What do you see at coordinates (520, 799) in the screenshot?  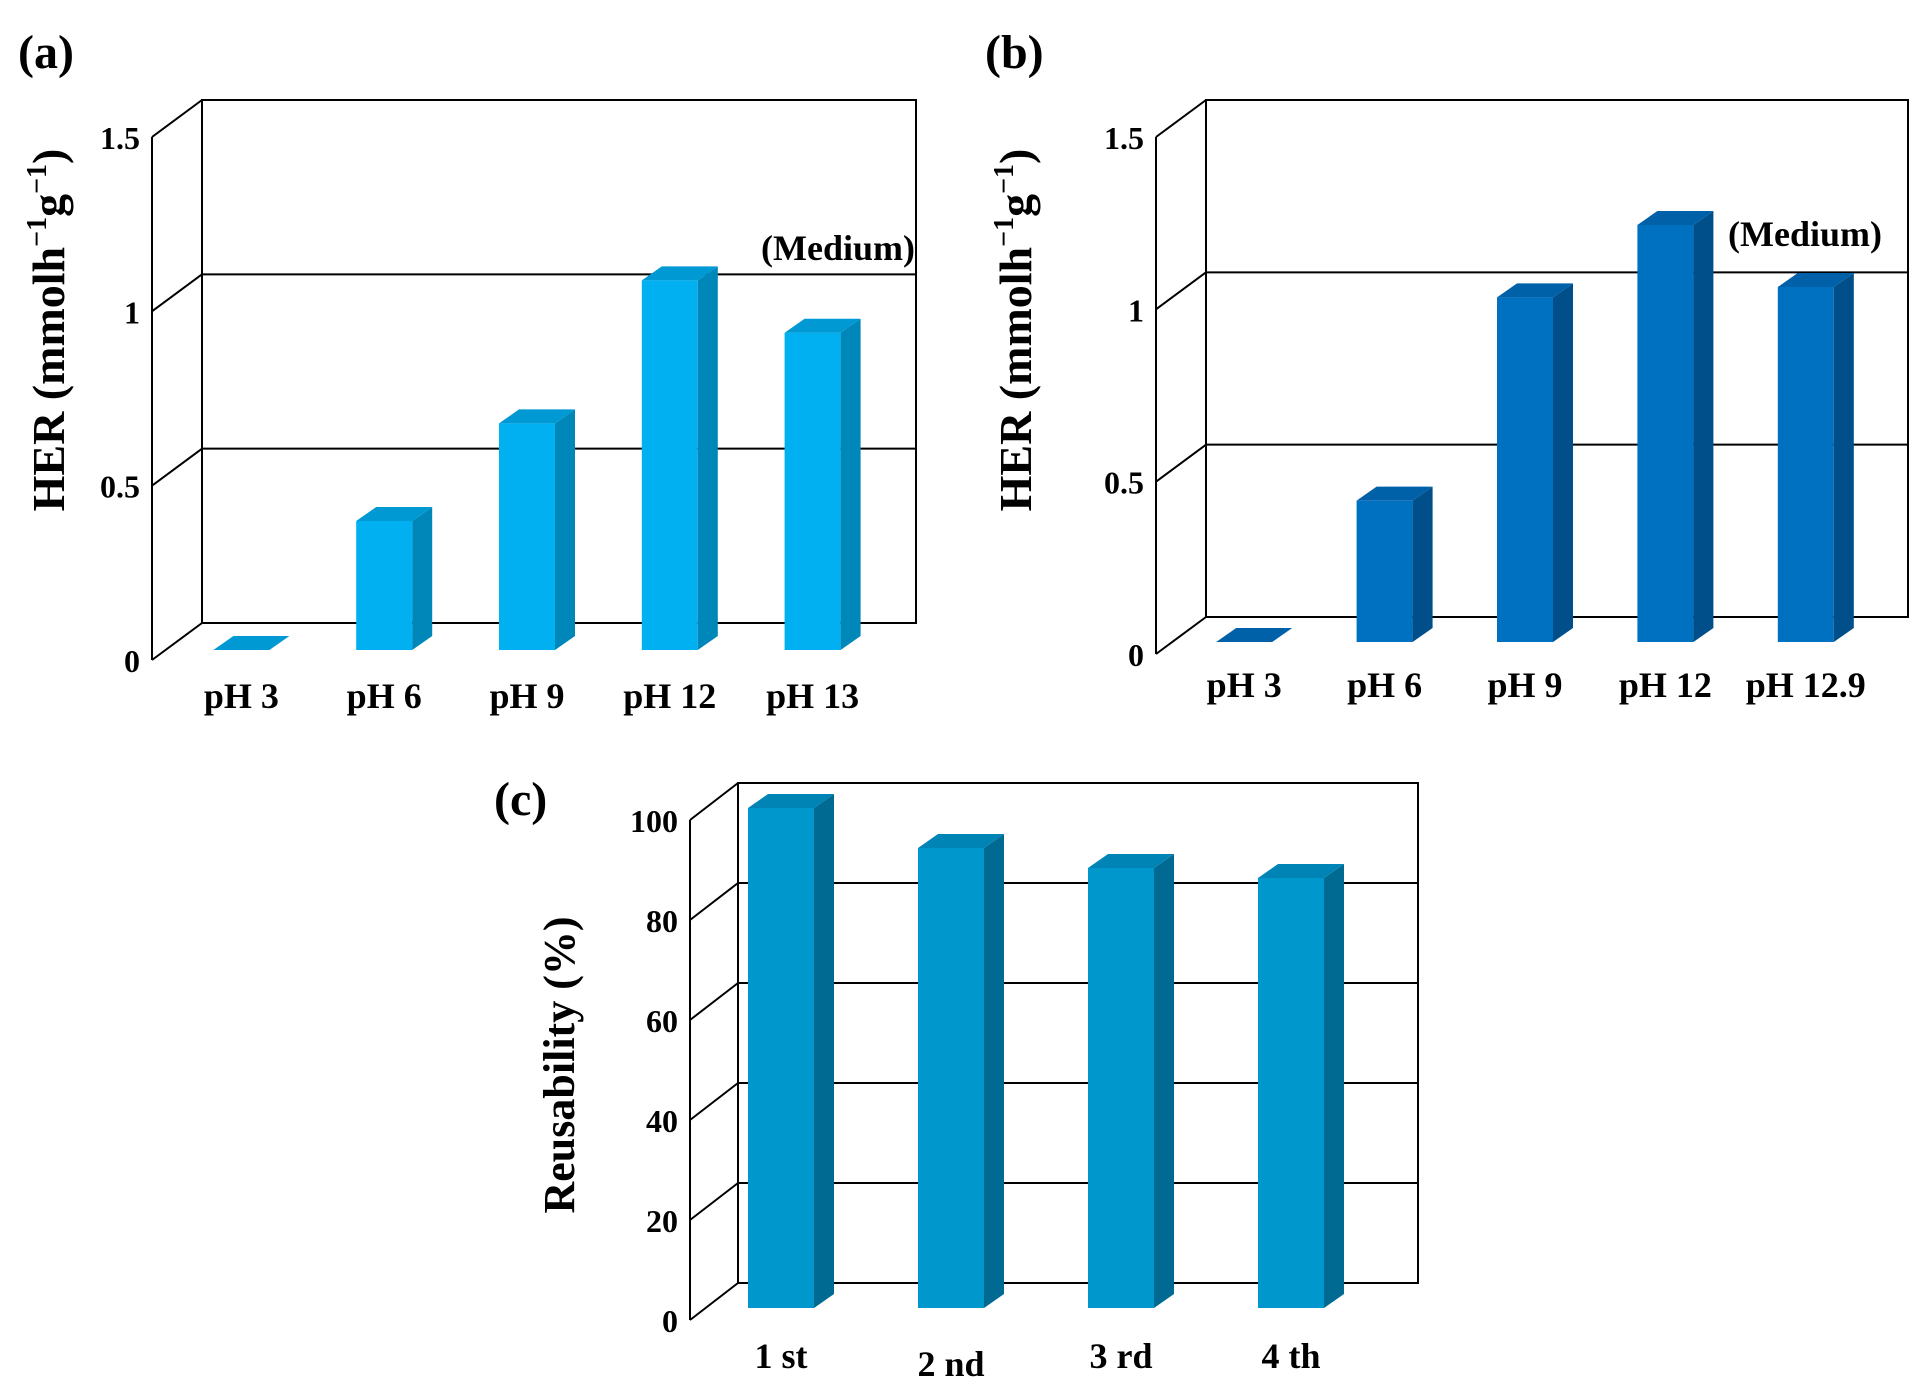 I see `panel-c-label: (c)` at bounding box center [520, 799].